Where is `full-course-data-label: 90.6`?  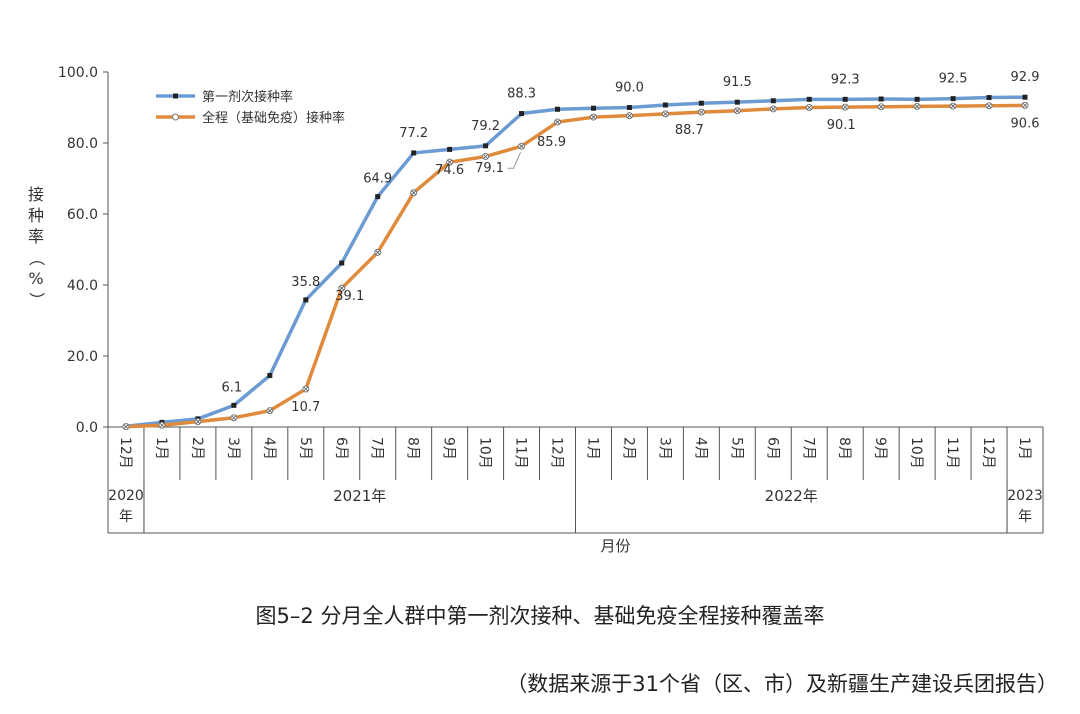
full-course-data-label: 90.6 is located at coordinates (1025, 123).